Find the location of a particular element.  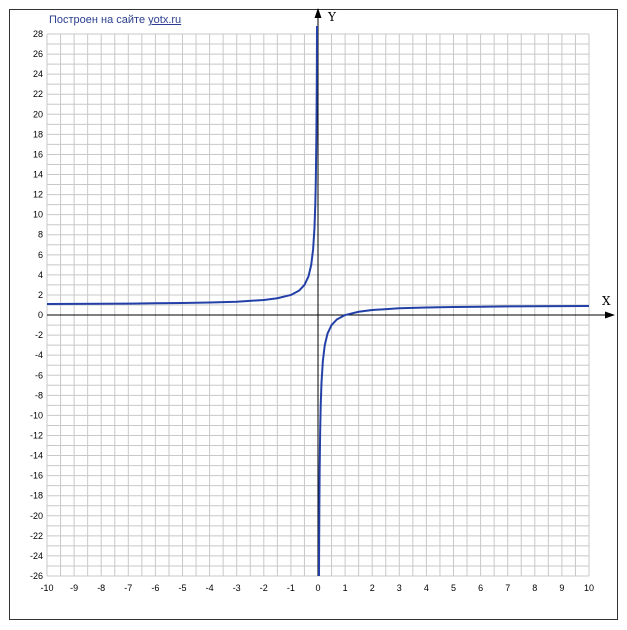

y-tick-label: 24 is located at coordinates (38, 74).